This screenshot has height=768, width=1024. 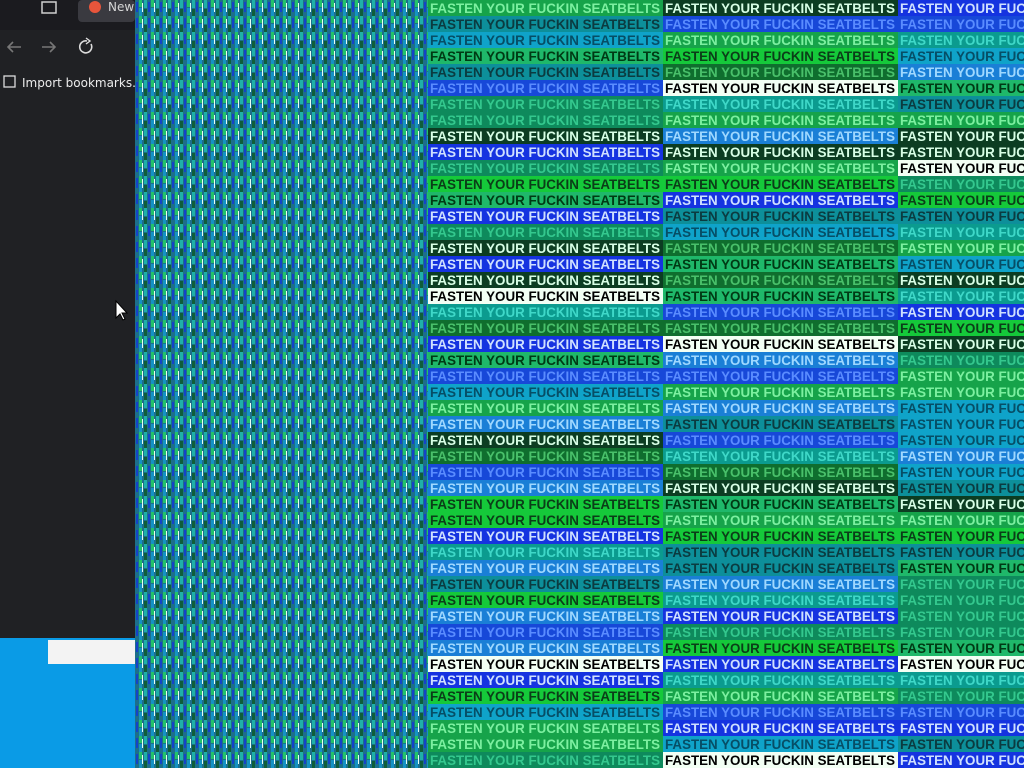 What do you see at coordinates (95, 7) in the screenshot?
I see `tab-icon` at bounding box center [95, 7].